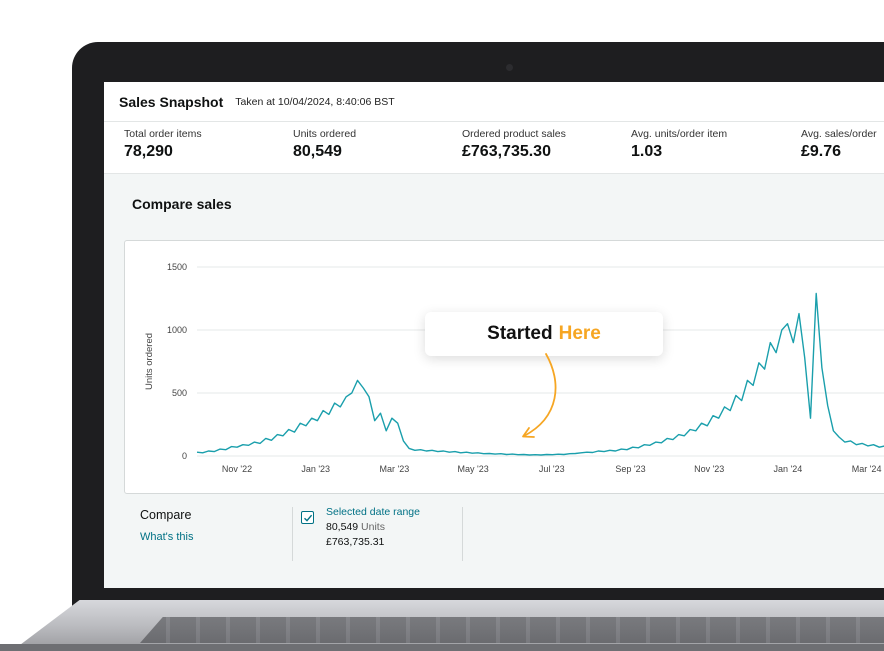  I want to click on selected-range-checkbox, so click(307, 517).